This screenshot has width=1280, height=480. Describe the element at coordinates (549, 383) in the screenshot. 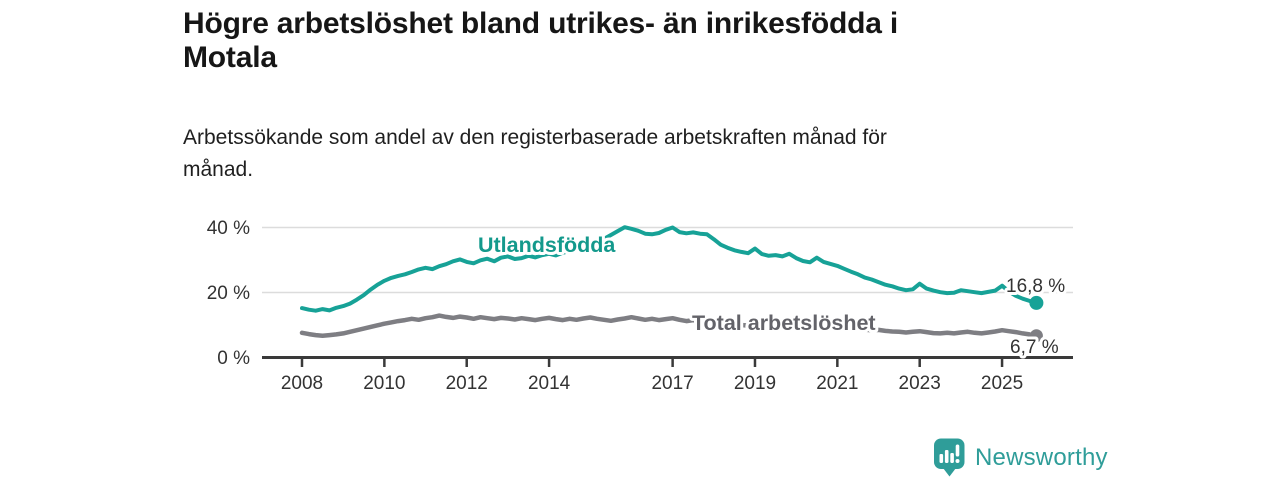

I see `x-tick-label-2014: 2014` at that location.